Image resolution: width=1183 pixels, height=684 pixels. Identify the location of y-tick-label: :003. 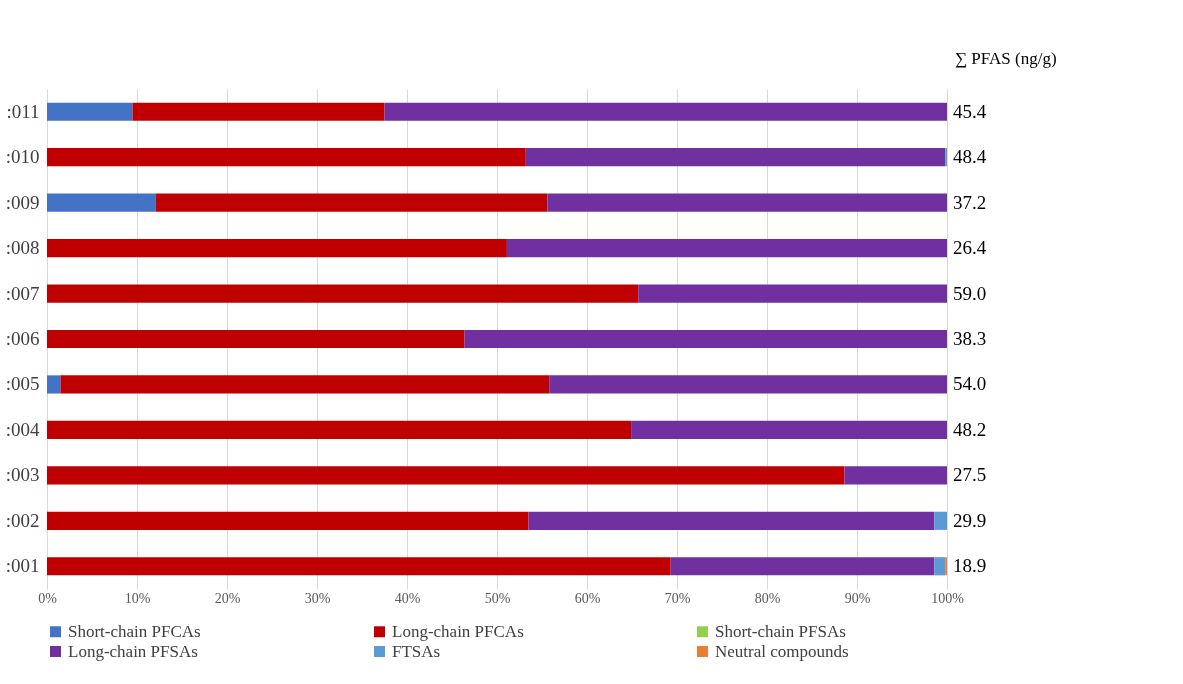
(22, 475).